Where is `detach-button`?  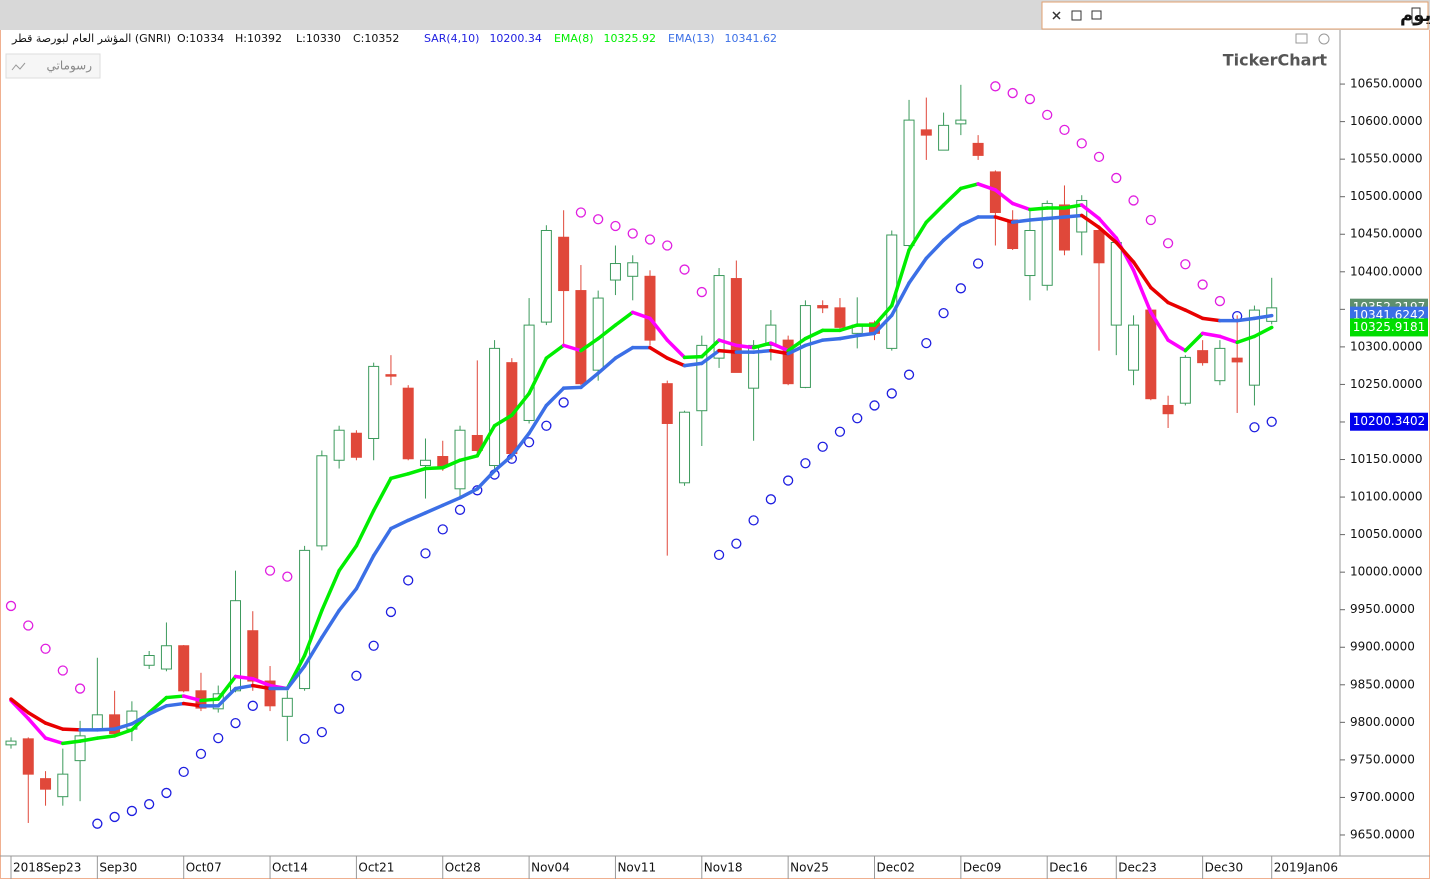 detach-button is located at coordinates (1096, 15).